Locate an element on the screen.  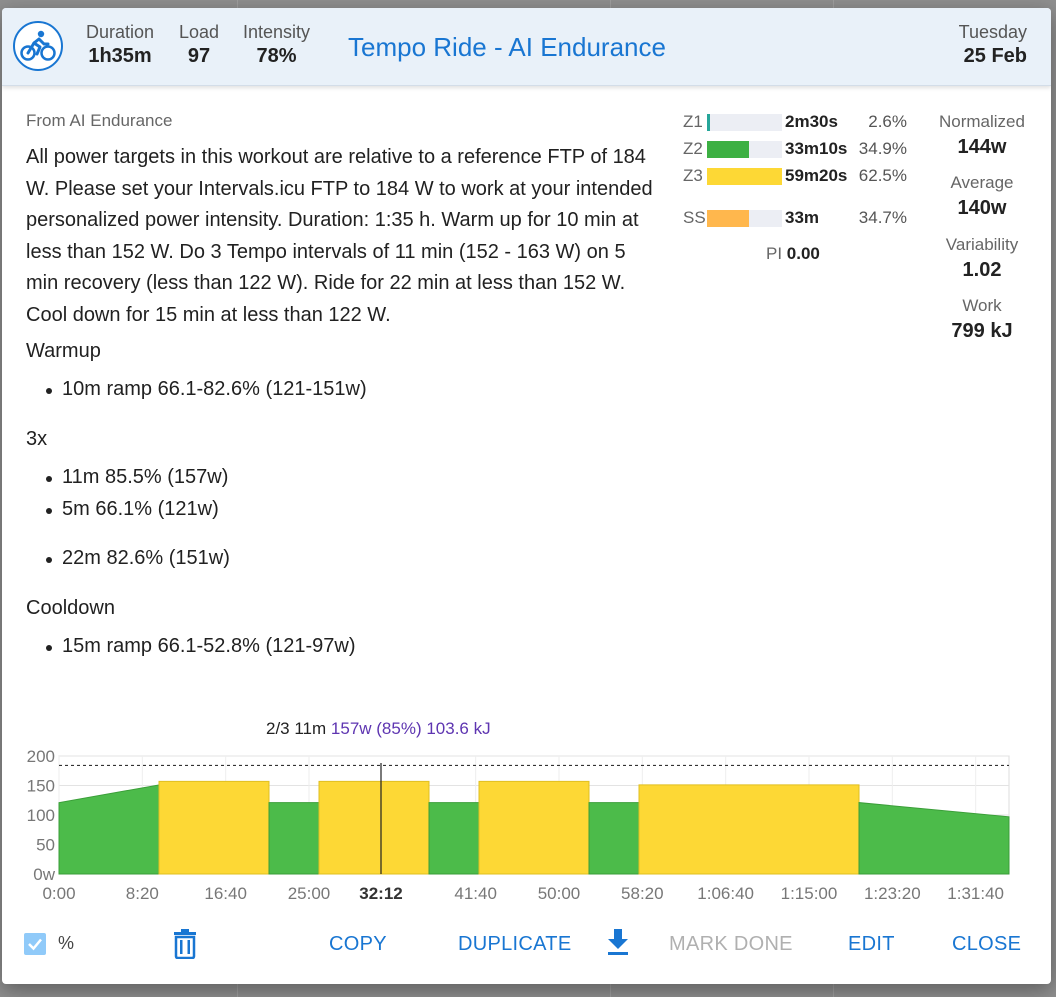
zone-row-z3: Z3 59m20s 62.5% is located at coordinates (798, 176).